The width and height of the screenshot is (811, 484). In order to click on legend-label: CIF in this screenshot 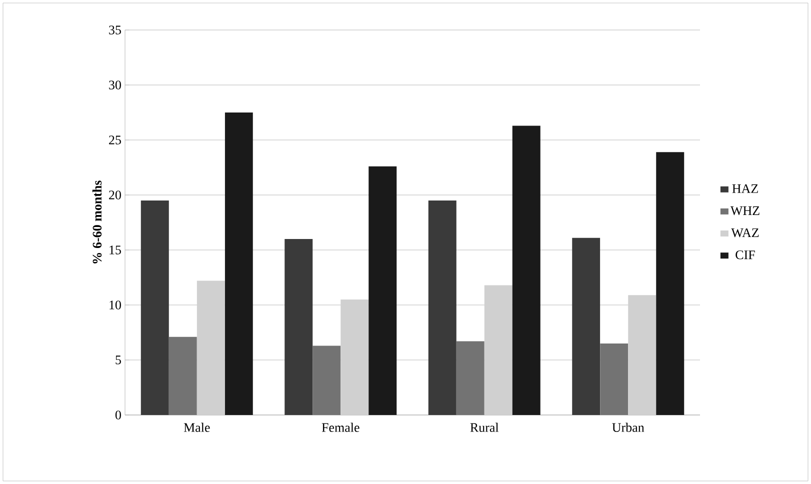, I will do `click(745, 255)`.